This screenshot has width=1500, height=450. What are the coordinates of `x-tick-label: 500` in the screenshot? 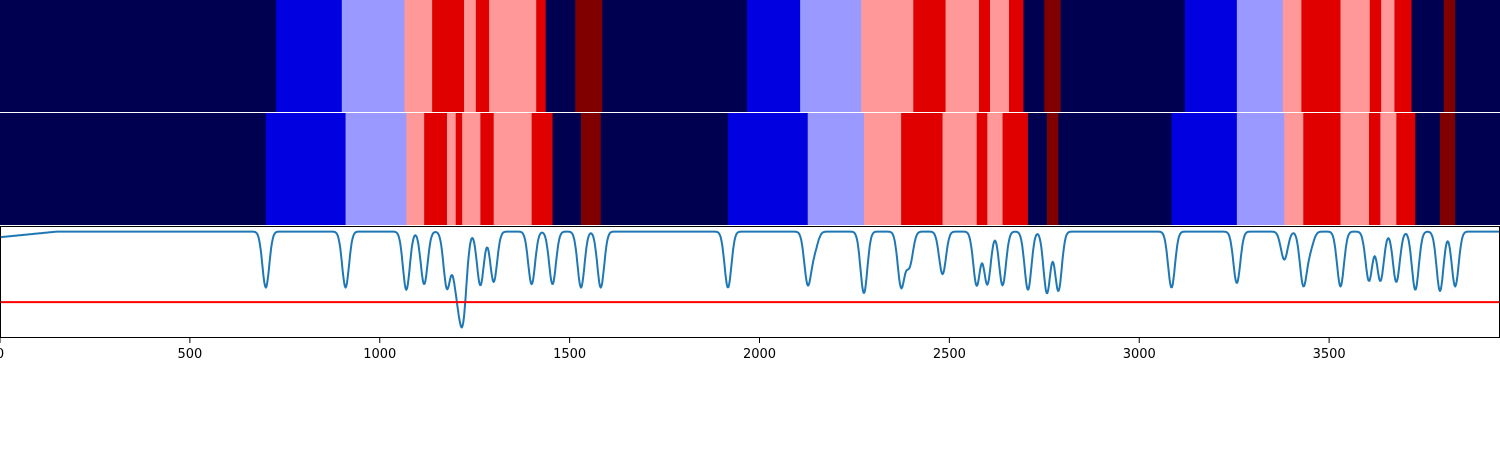 It's located at (189, 354).